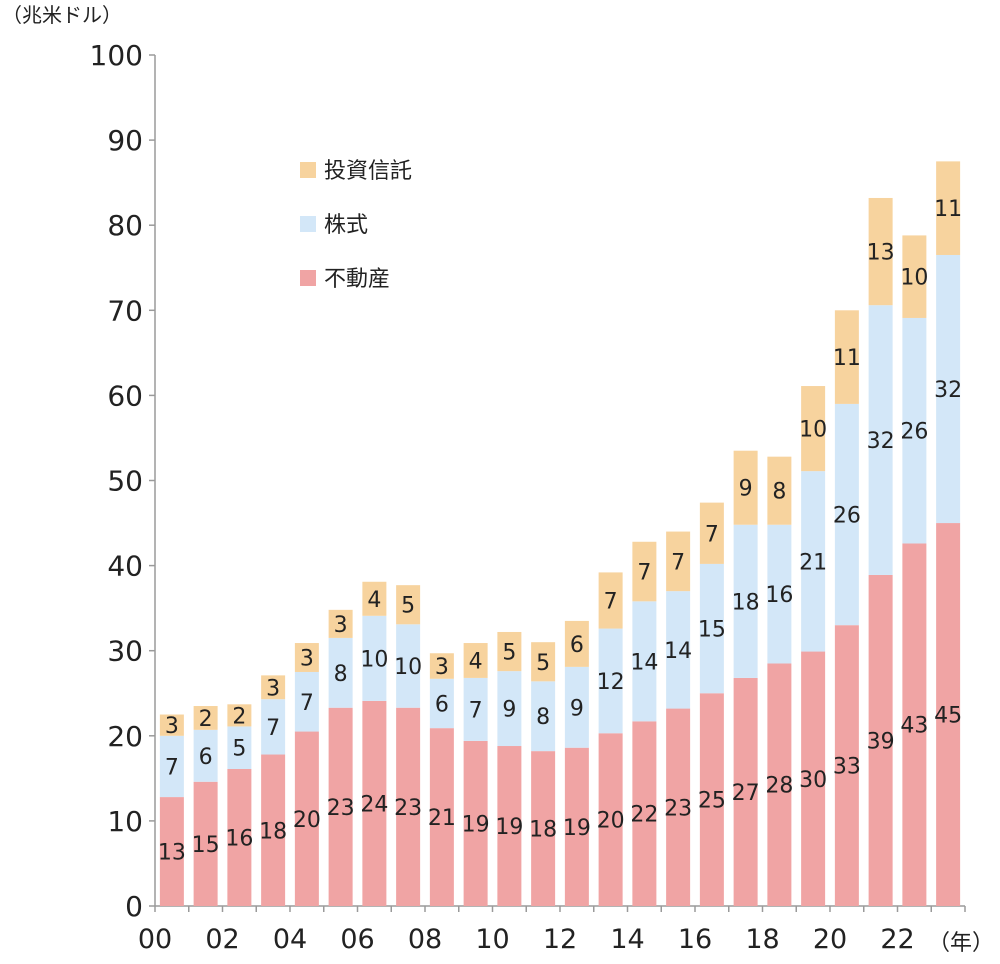 Image resolution: width=1000 pixels, height=964 pixels. Describe the element at coordinates (222, 939) in the screenshot. I see `x-tick-label: 02` at that location.